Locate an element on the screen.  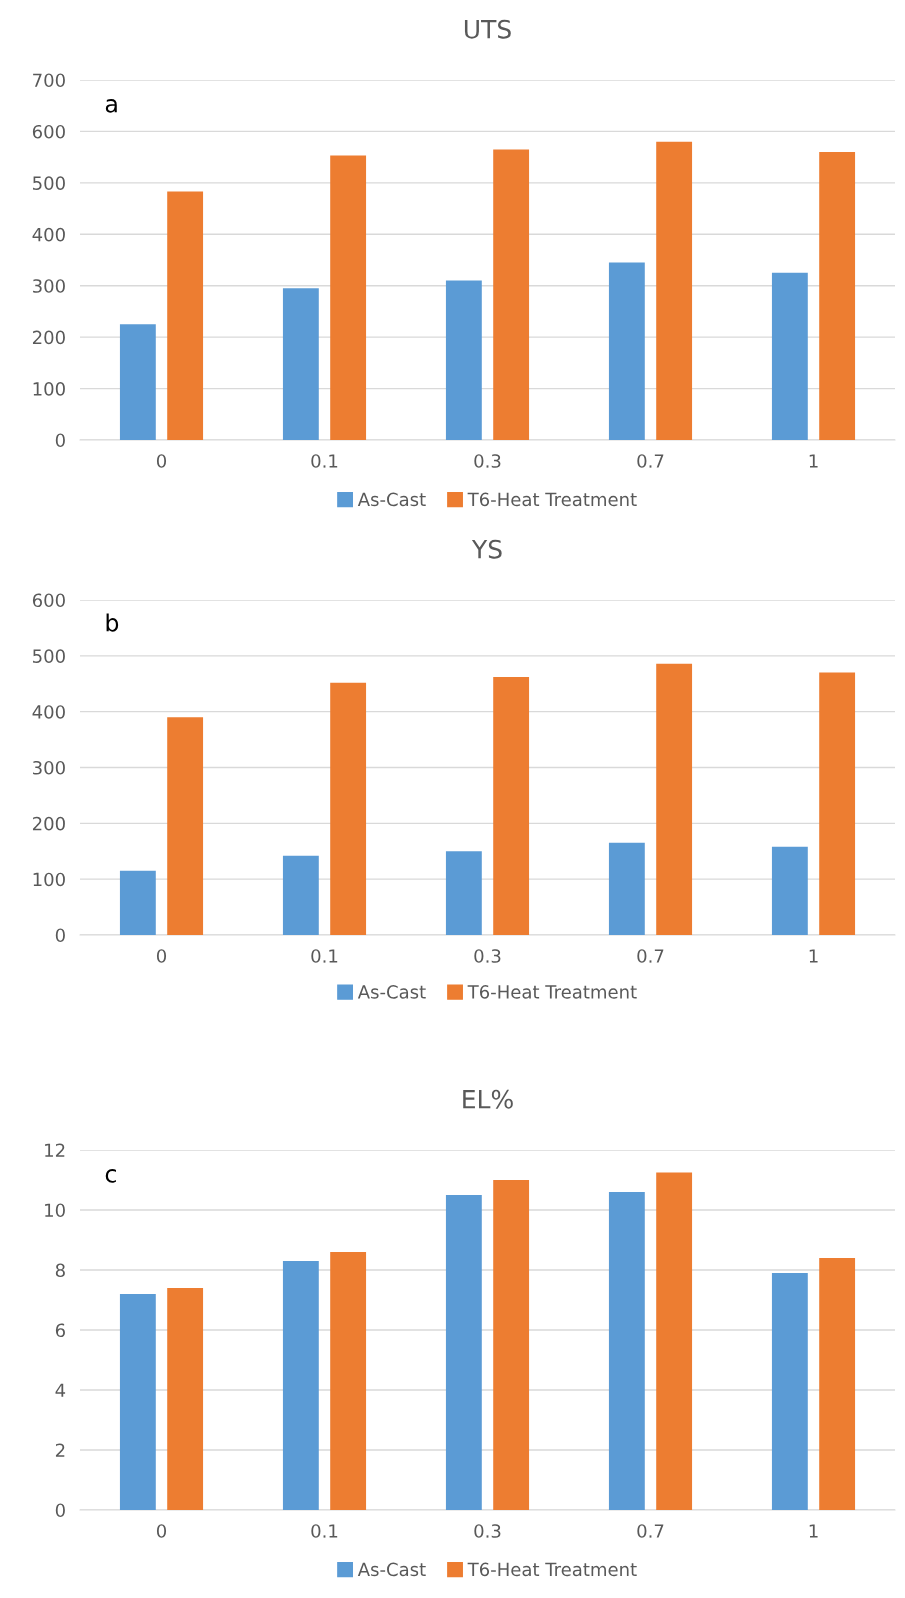
chart-title: UTS is located at coordinates (487, 29).